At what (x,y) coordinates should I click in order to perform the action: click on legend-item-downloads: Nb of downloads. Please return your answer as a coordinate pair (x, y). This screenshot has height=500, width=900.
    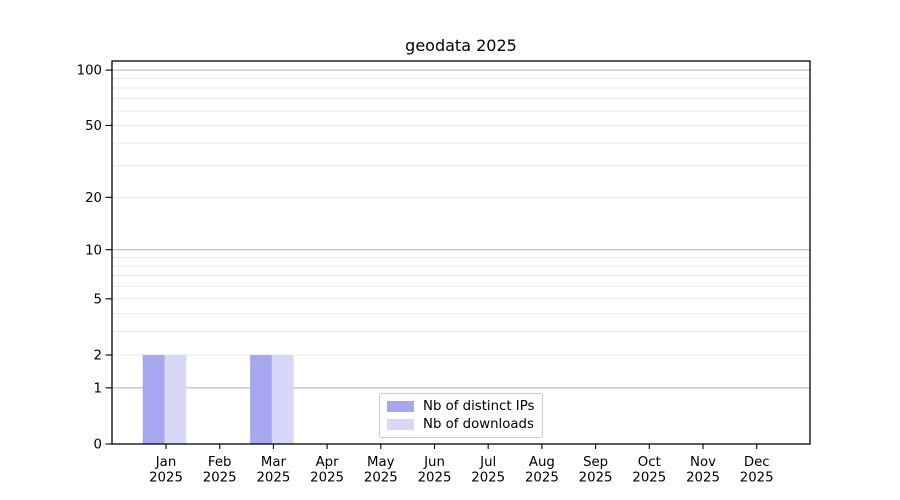
    Looking at the image, I should click on (461, 425).